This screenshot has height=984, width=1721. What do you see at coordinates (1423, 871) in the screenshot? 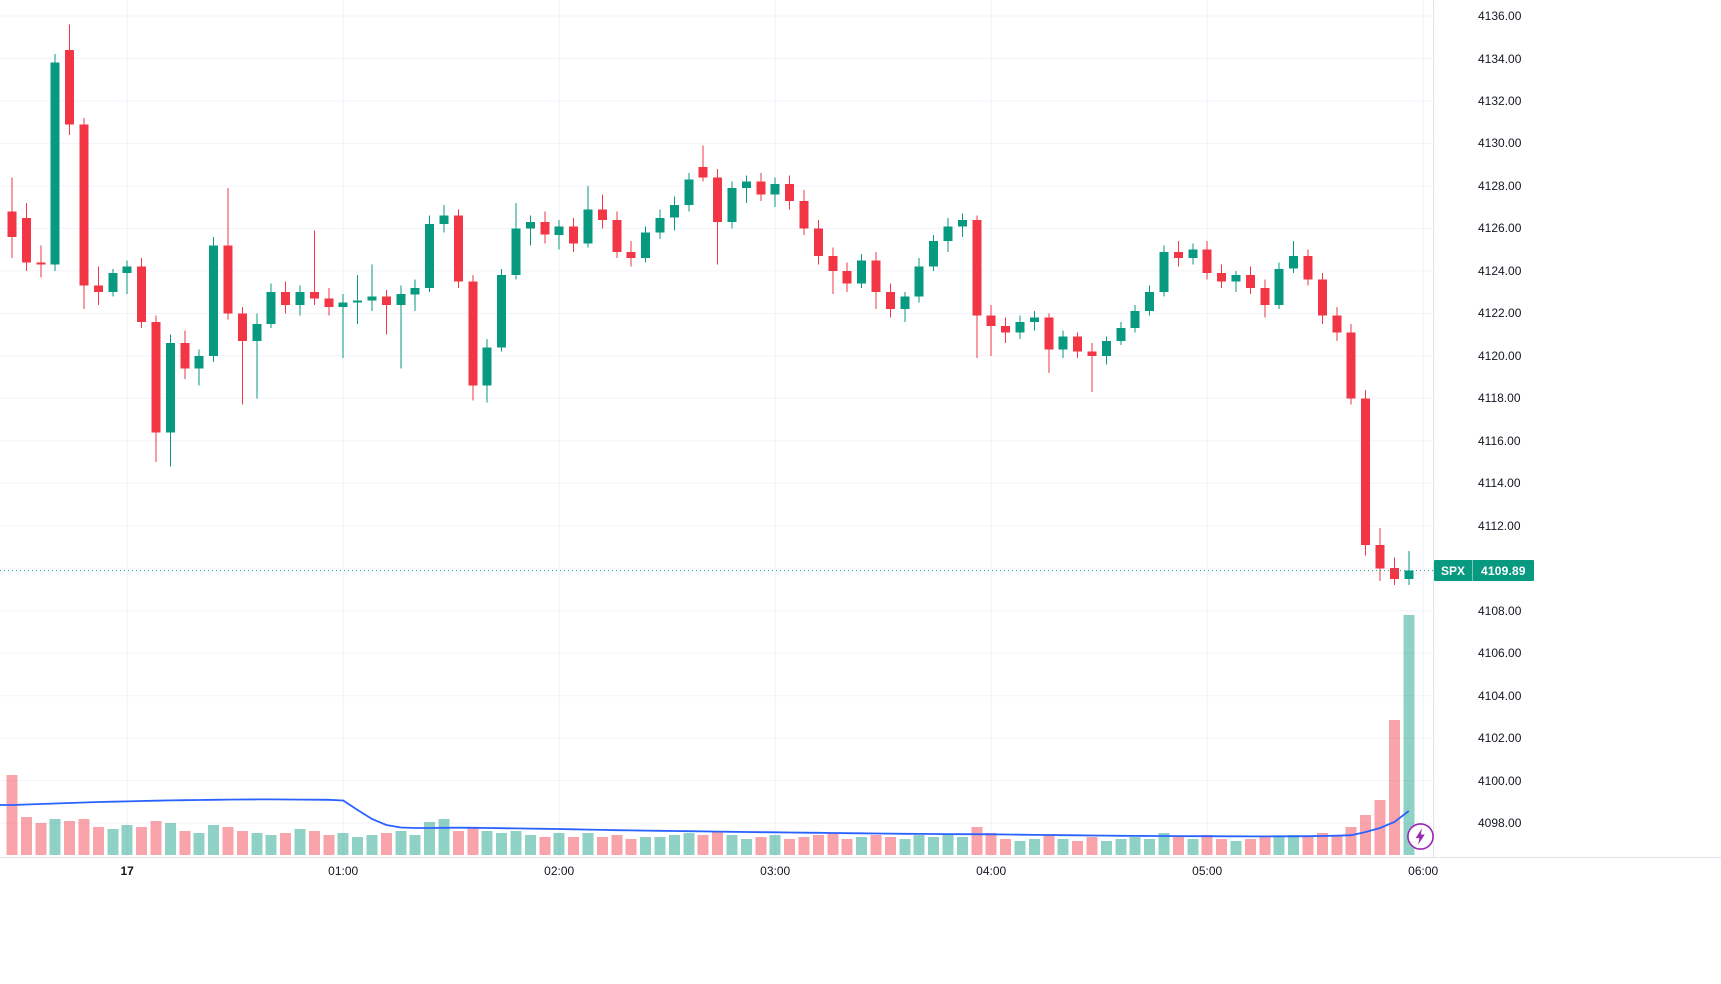
I see `time-axis-label: 06:00` at bounding box center [1423, 871].